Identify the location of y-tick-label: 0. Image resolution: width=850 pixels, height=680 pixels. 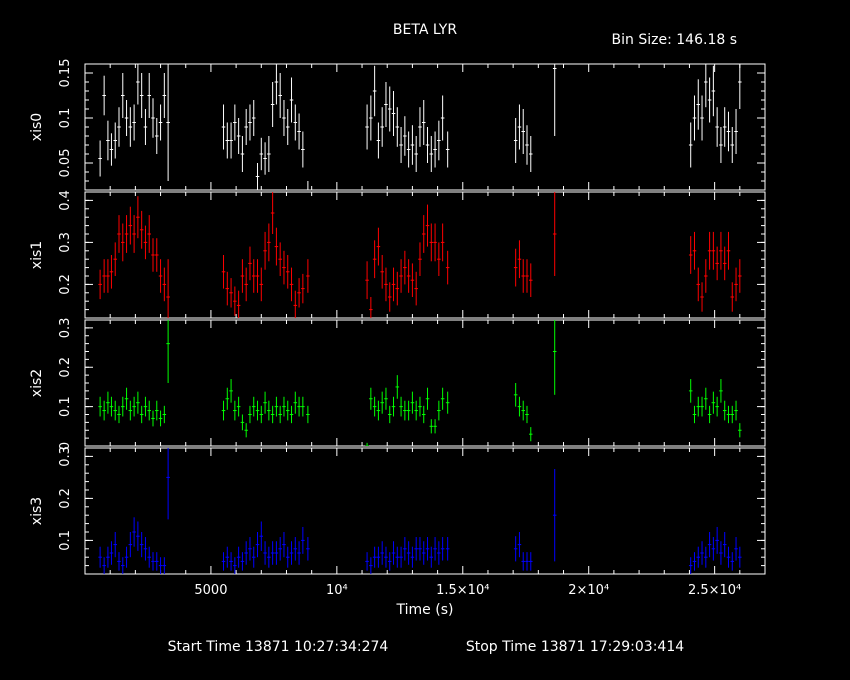
(65, 446).